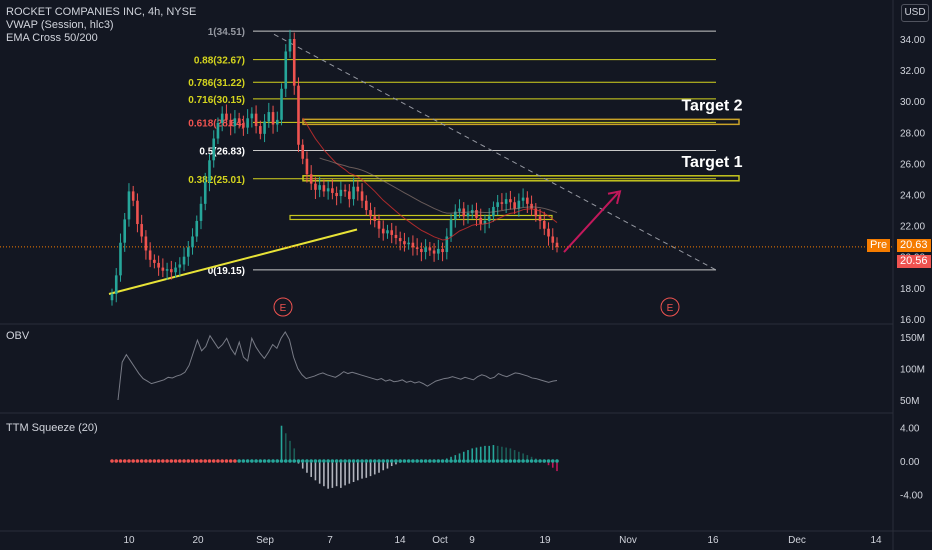 This screenshot has width=932, height=550. Describe the element at coordinates (52, 38) in the screenshot. I see `ema-indicator-label: EMA Cross 50/200` at that location.